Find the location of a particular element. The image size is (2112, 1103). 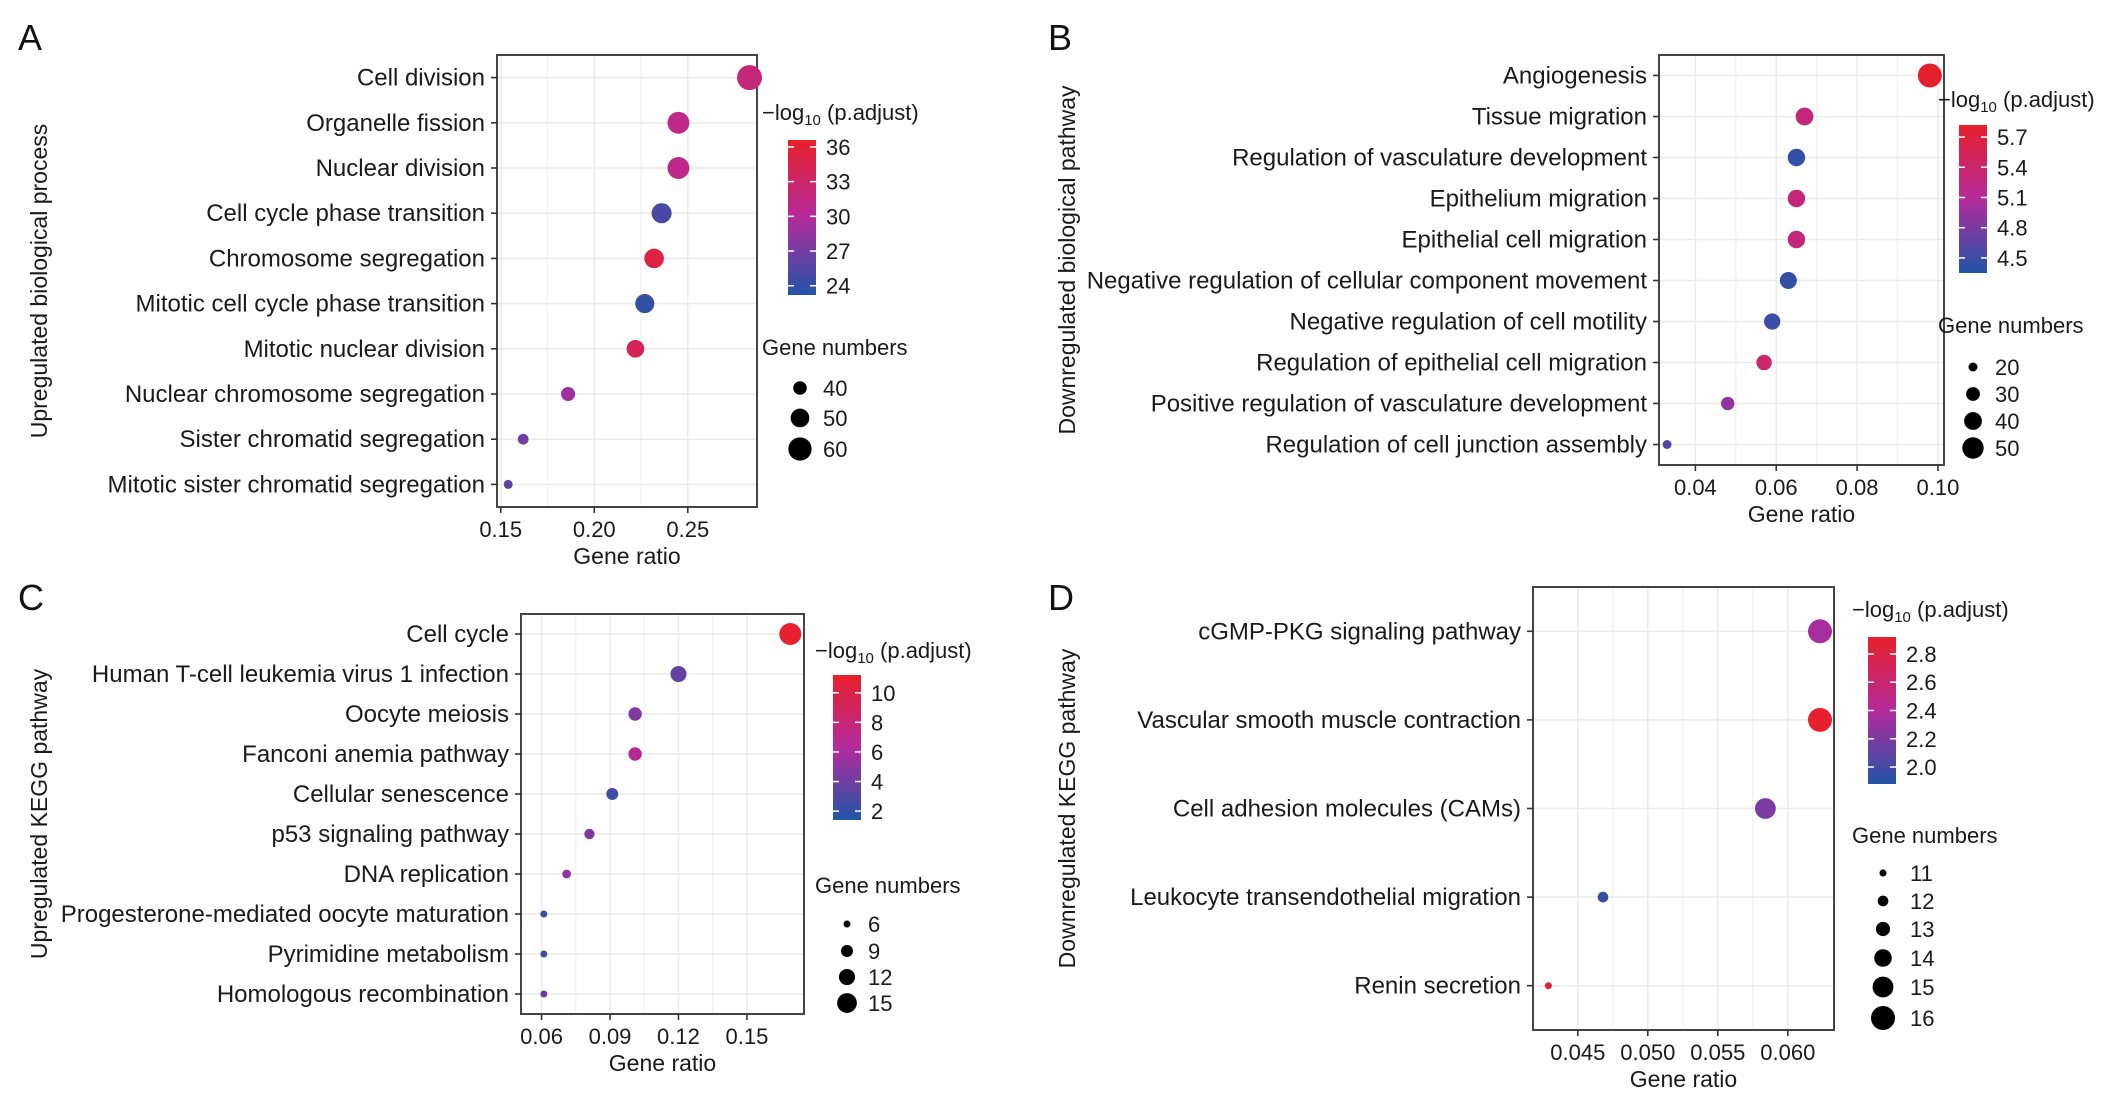

x-tick-label: 0.04 is located at coordinates (1695, 487).